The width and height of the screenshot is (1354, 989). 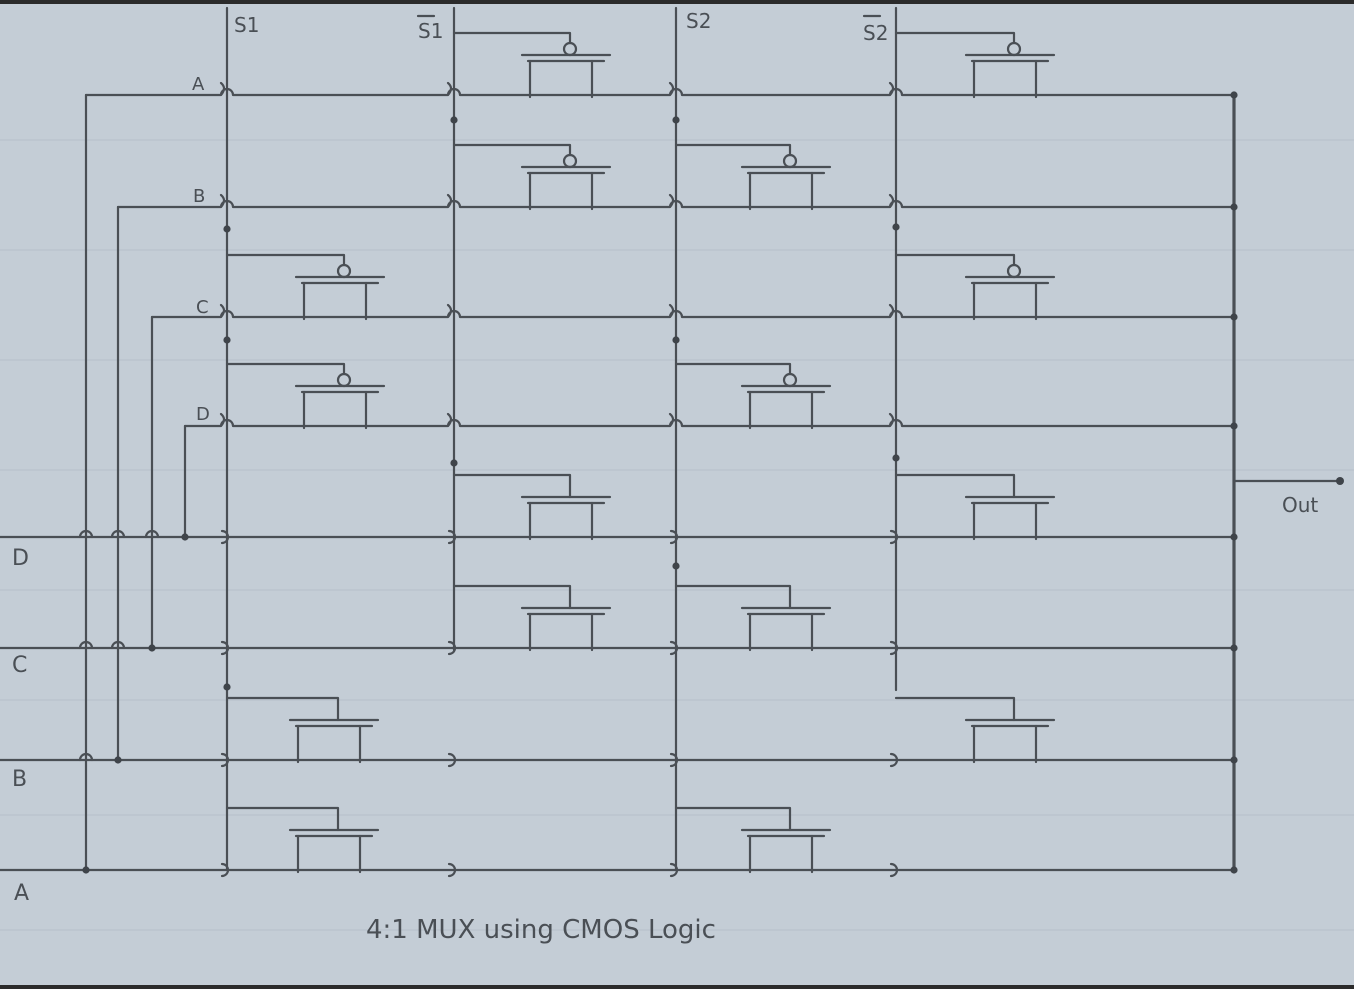 I want to click on output-bus, so click(x=1288, y=482).